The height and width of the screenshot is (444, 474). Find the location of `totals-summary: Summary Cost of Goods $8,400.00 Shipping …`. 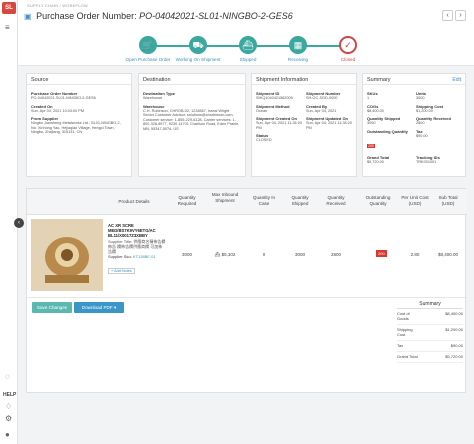

totals-summary: Summary Cost of Goods $8,400.00 Shipping … is located at coordinates (430, 331).